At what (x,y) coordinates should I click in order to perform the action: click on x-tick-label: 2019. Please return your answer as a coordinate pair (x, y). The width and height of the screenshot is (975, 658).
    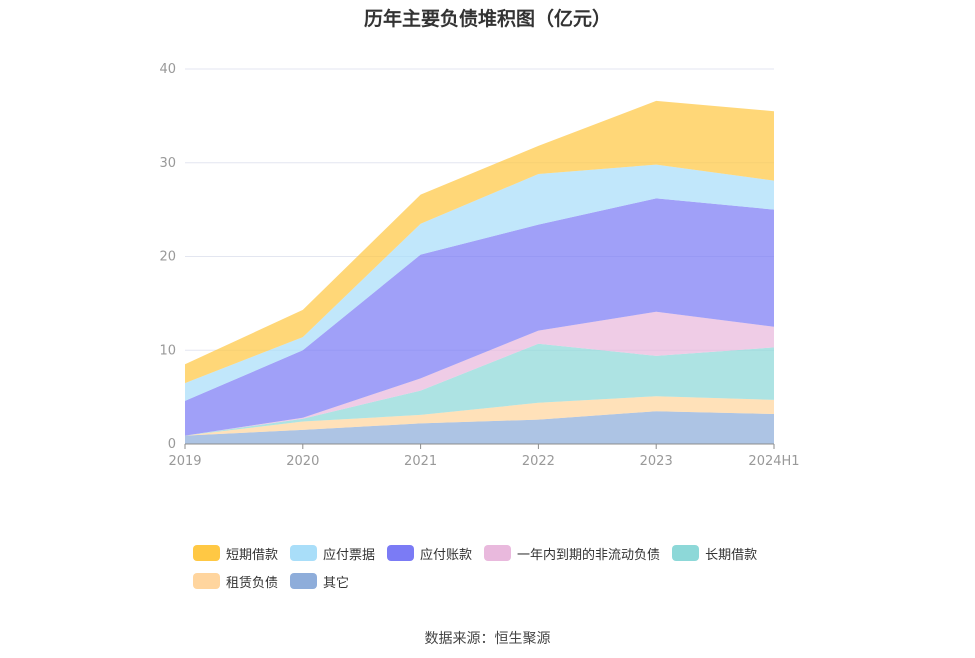
    Looking at the image, I should click on (184, 461).